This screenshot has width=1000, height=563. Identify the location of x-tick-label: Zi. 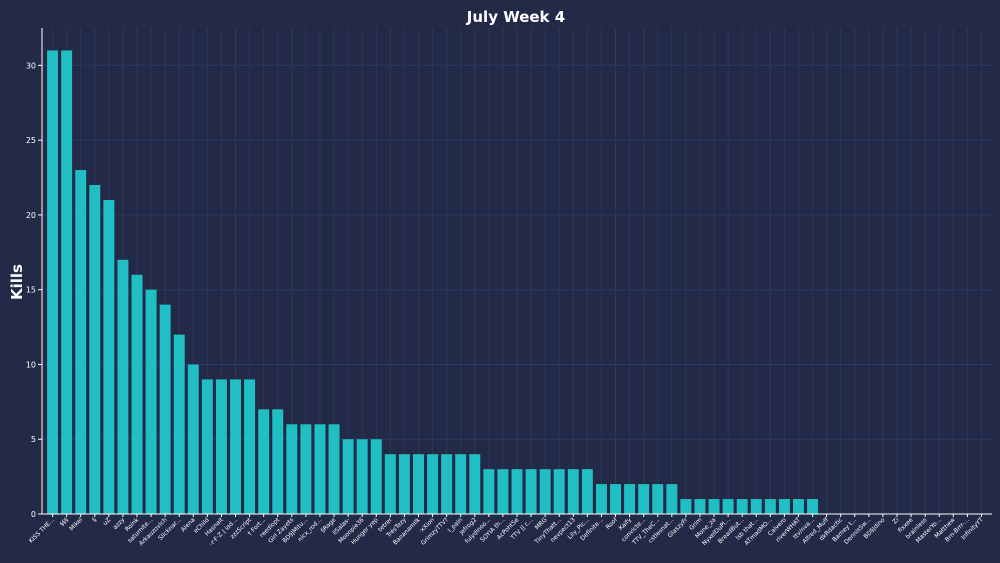
(895, 520).